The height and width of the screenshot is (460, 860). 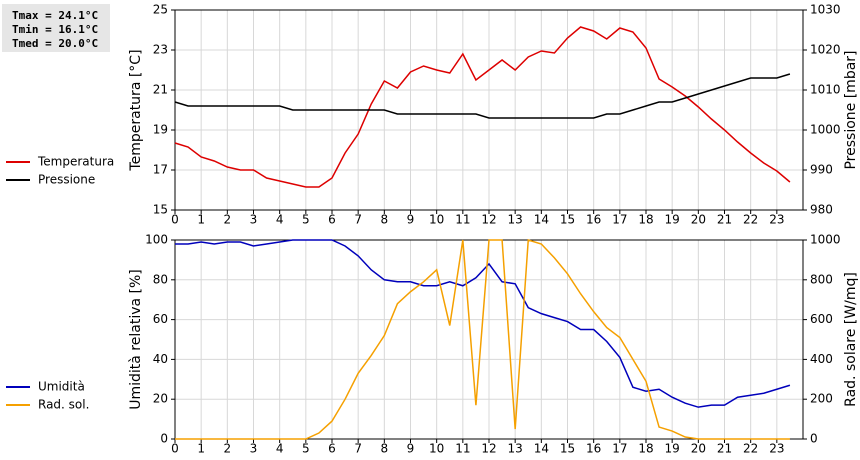 What do you see at coordinates (814, 439) in the screenshot?
I see `y2-tick-label: 0` at bounding box center [814, 439].